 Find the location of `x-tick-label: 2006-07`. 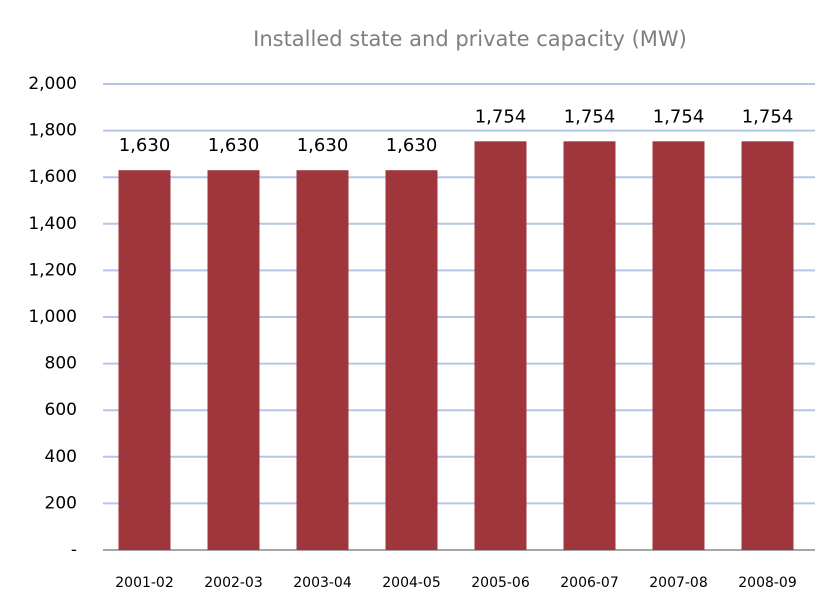

x-tick-label: 2006-07 is located at coordinates (589, 583).